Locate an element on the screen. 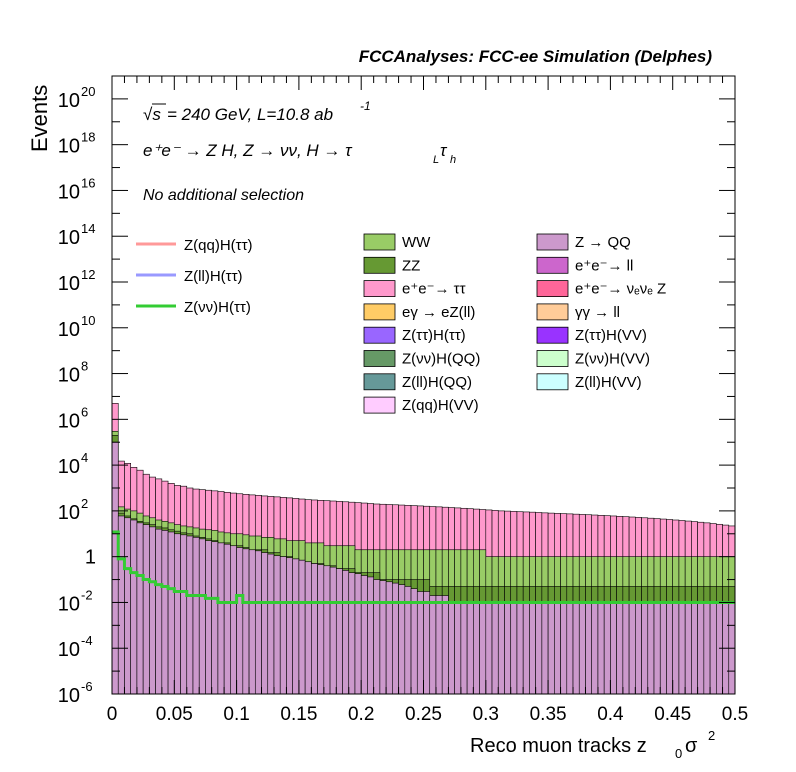 The height and width of the screenshot is (772, 796). energy-annotation: √s = 240 GeV, L=10.8 ab -1 is located at coordinates (257, 111).